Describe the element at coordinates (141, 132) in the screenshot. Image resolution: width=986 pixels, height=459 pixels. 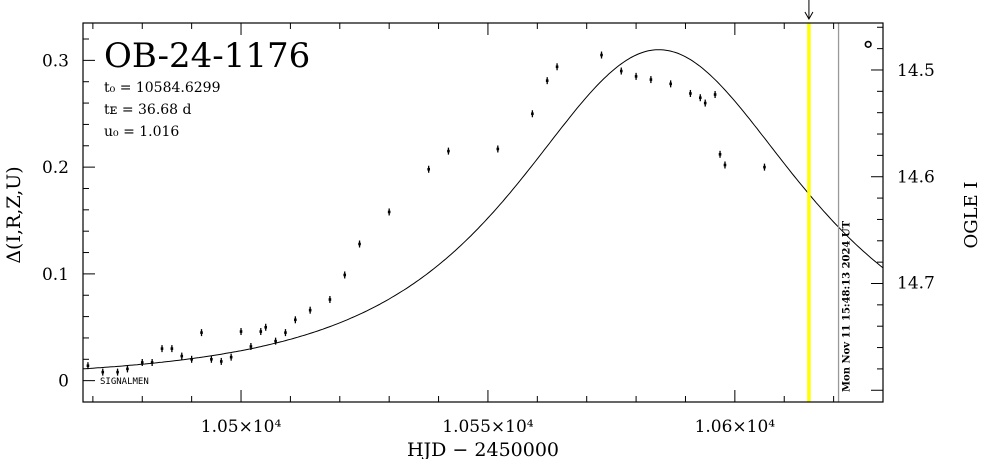
I see `param-u0: u₀ = 1.016` at that location.